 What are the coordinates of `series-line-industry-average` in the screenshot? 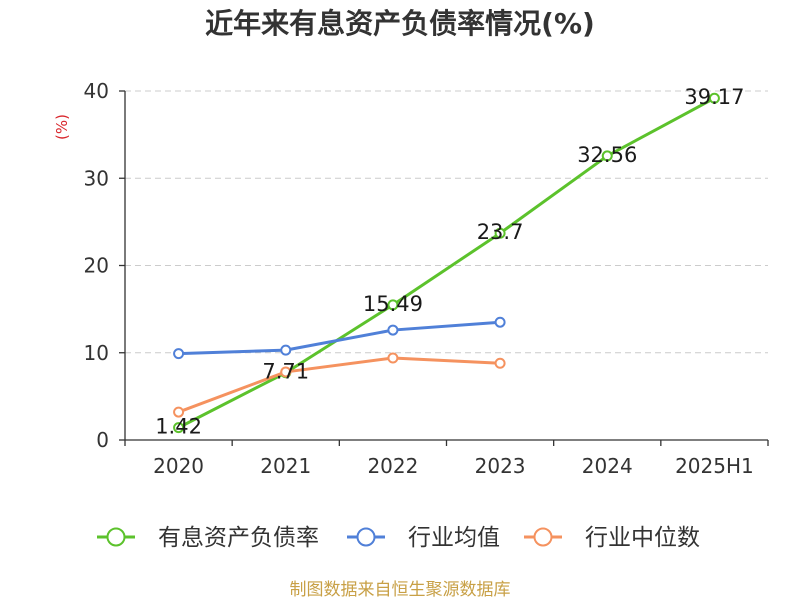 It's located at (339, 338).